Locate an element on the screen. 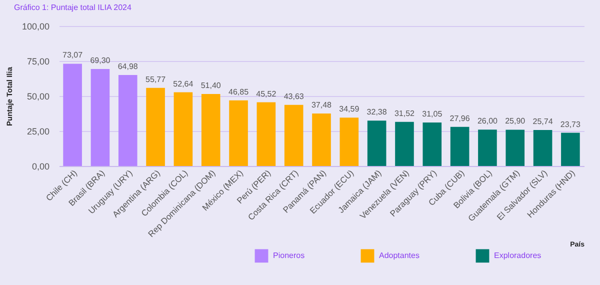 The height and width of the screenshot is (285, 600). data-label: 25,74 is located at coordinates (543, 121).